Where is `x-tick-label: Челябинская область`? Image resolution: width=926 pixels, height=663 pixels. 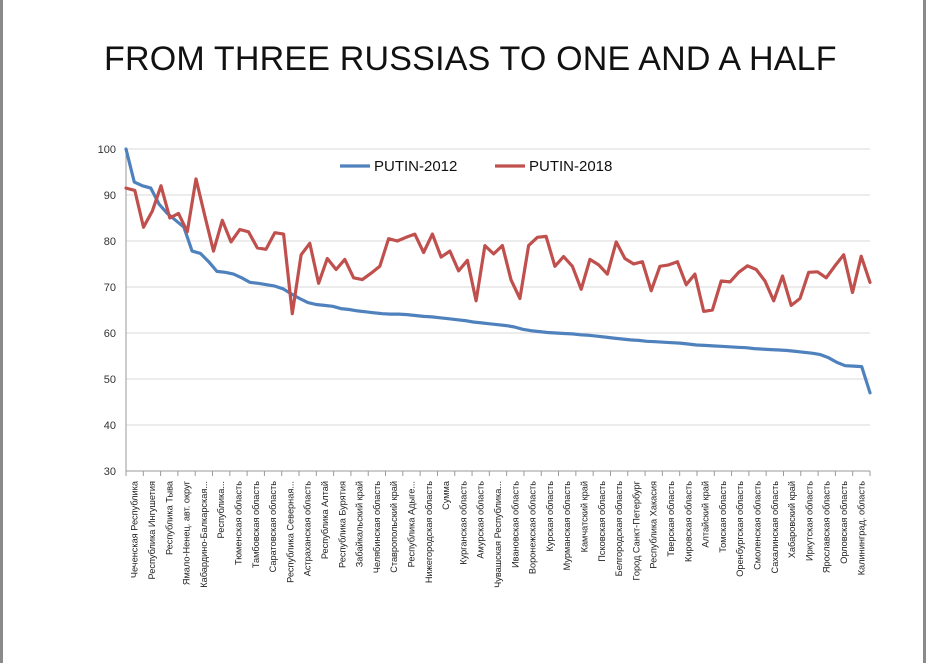 x-tick-label: Челябинская область is located at coordinates (377, 527).